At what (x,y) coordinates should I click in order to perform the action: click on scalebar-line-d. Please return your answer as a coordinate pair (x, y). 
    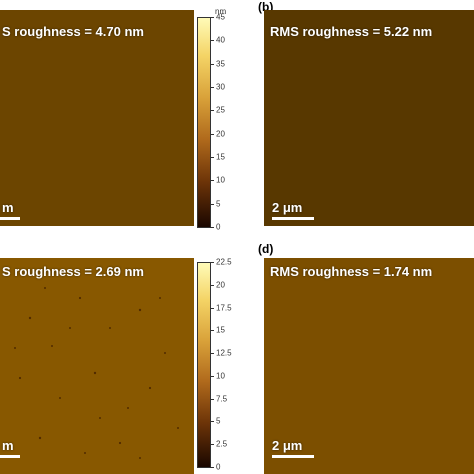
    Looking at the image, I should click on (293, 456).